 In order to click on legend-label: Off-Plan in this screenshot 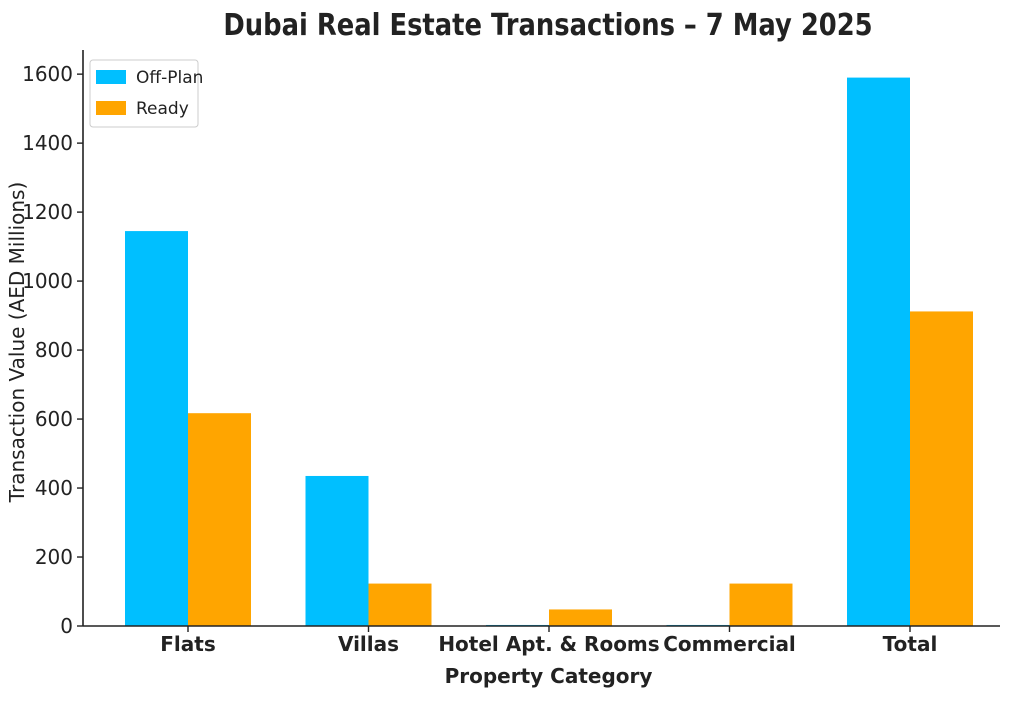, I will do `click(169, 78)`.